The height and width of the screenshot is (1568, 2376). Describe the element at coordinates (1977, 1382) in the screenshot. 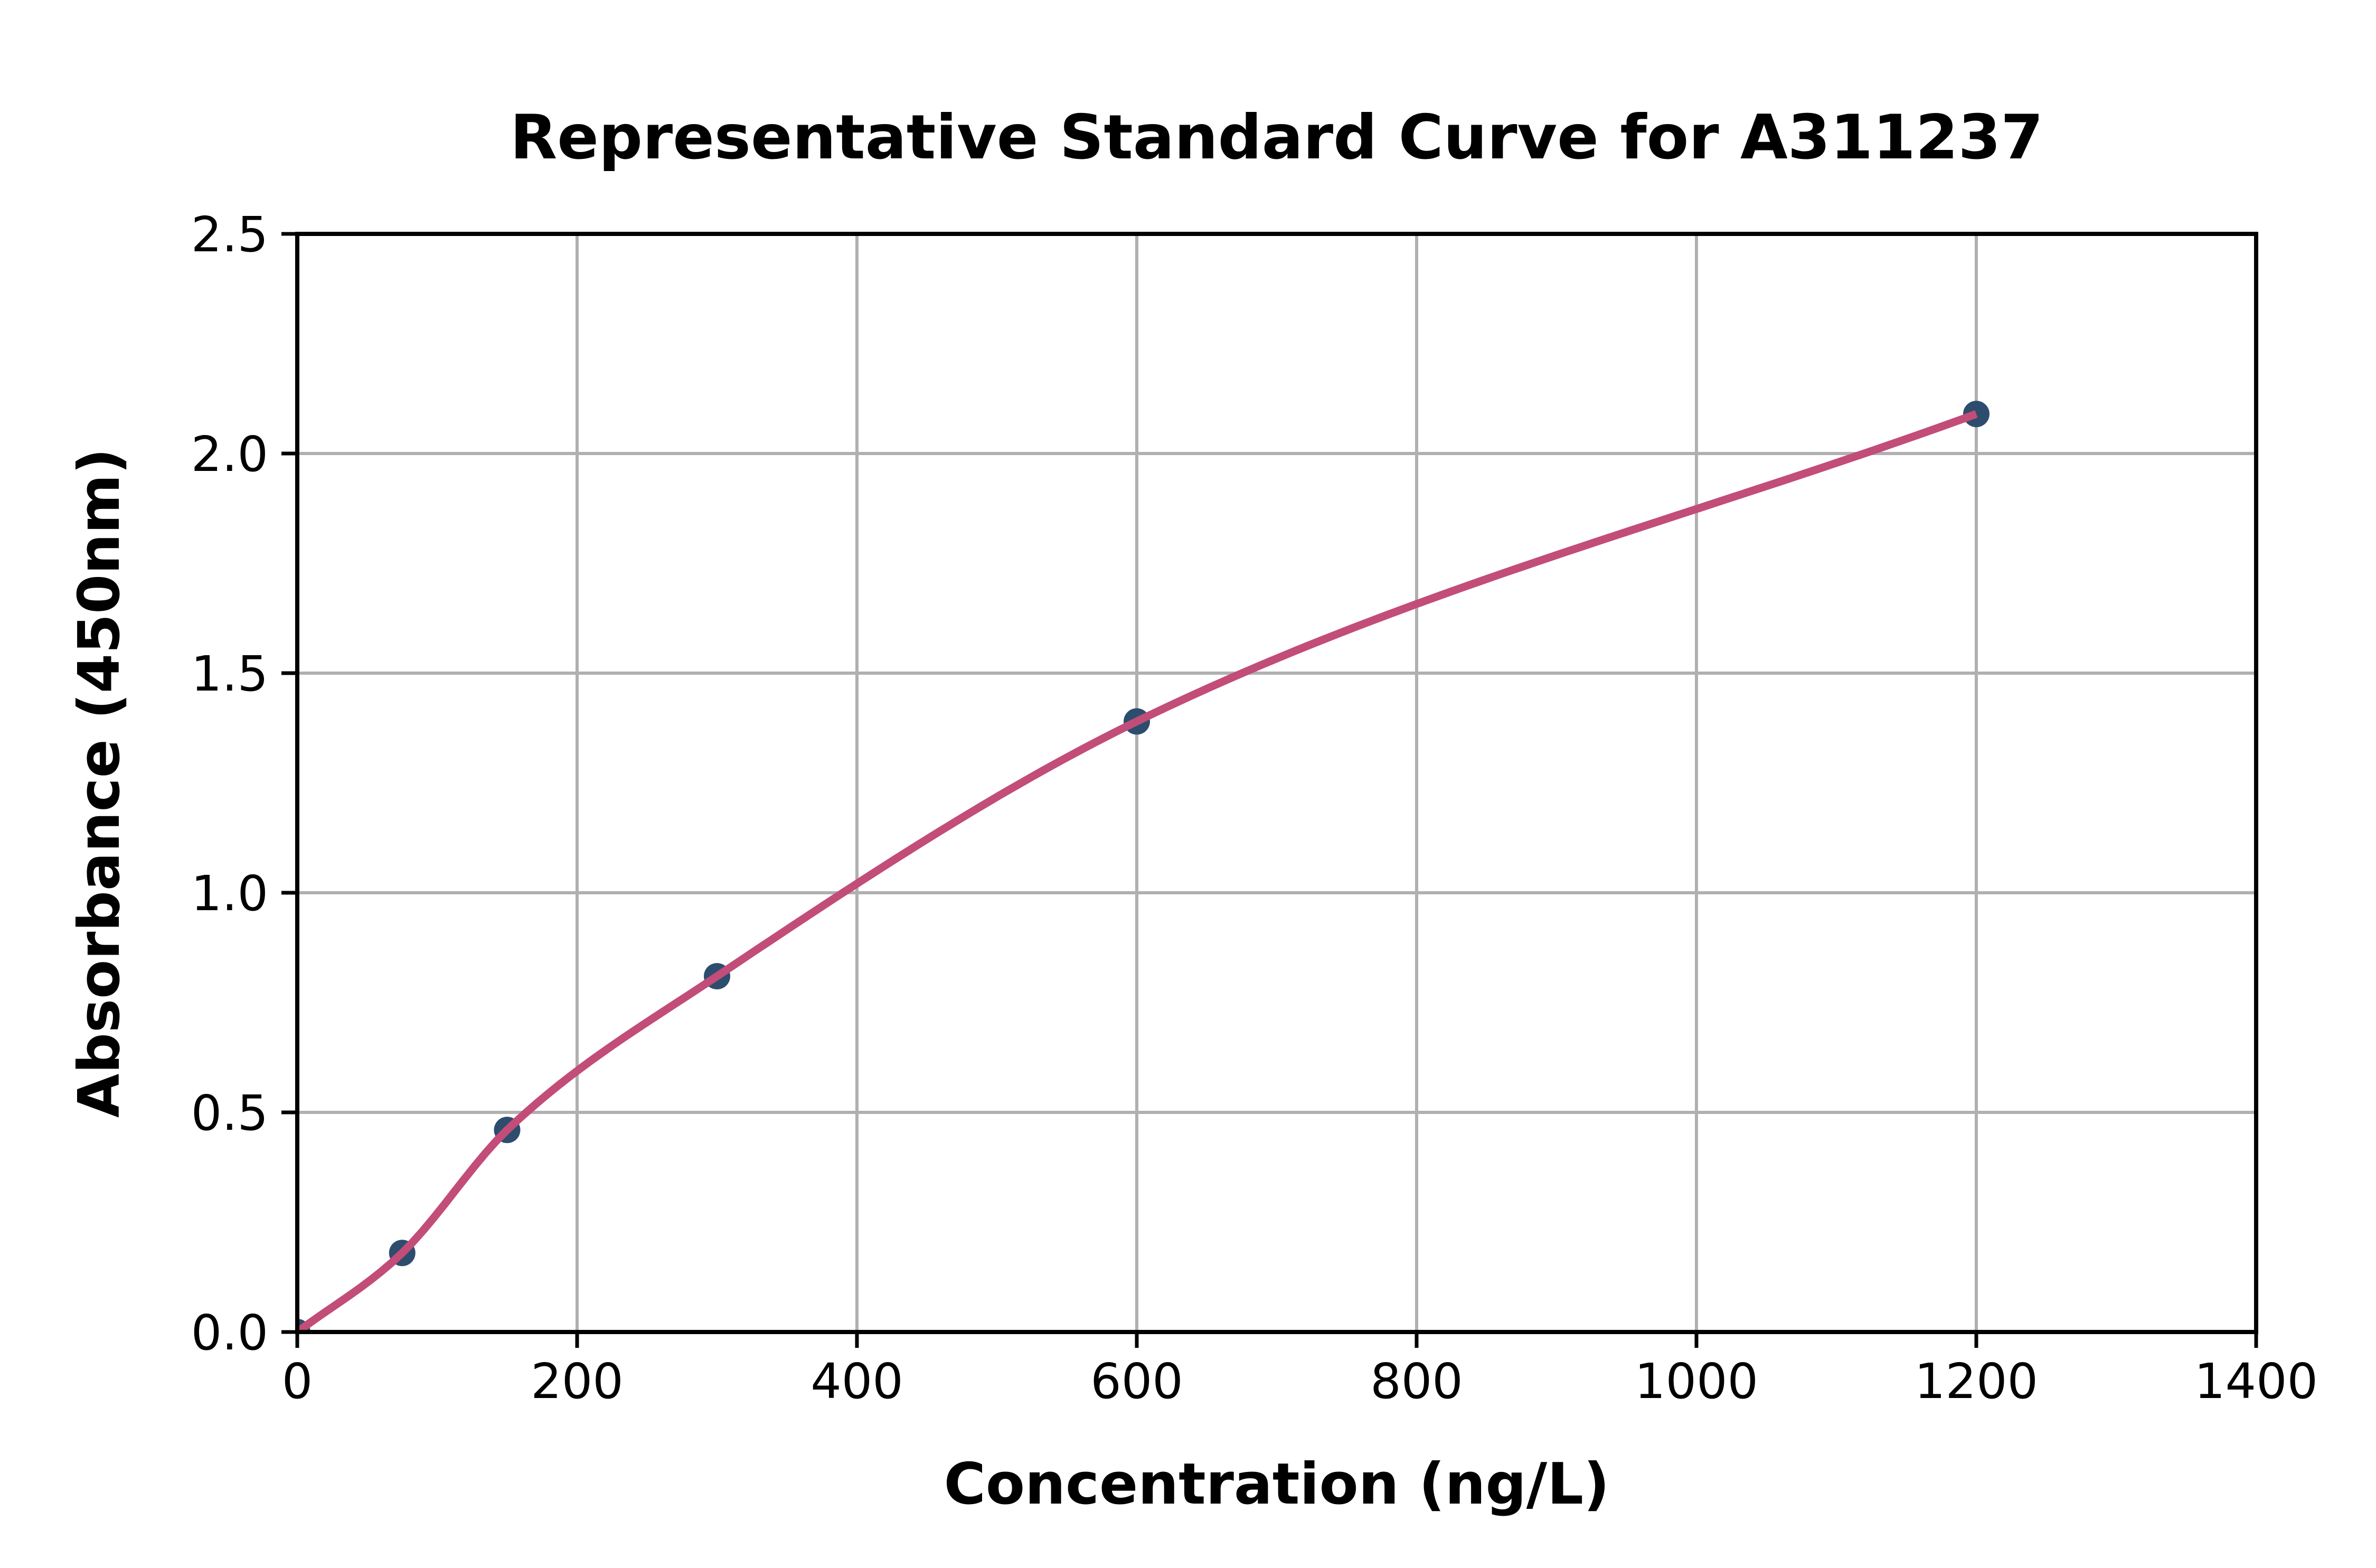

I see `x-tick-label: 1200` at that location.